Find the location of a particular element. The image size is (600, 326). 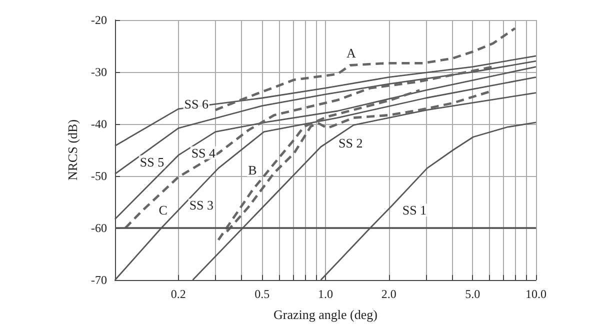

x-tick-label: 0.2 is located at coordinates (178, 294).